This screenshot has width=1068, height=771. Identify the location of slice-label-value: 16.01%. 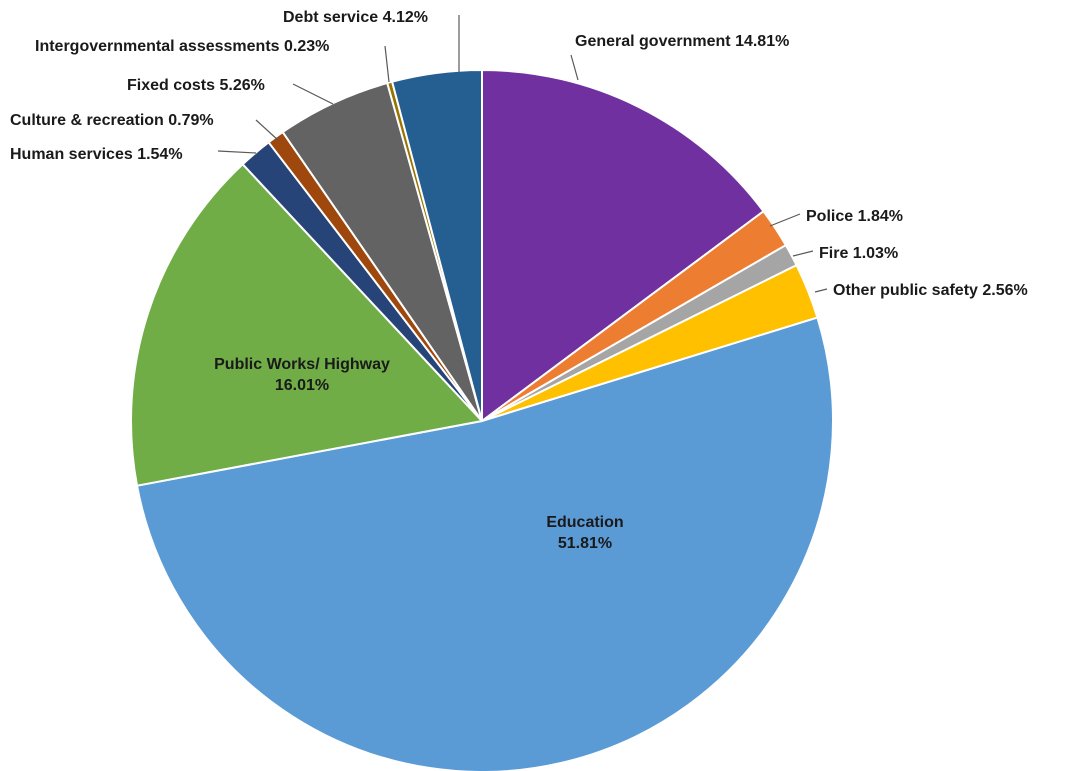
(302, 385).